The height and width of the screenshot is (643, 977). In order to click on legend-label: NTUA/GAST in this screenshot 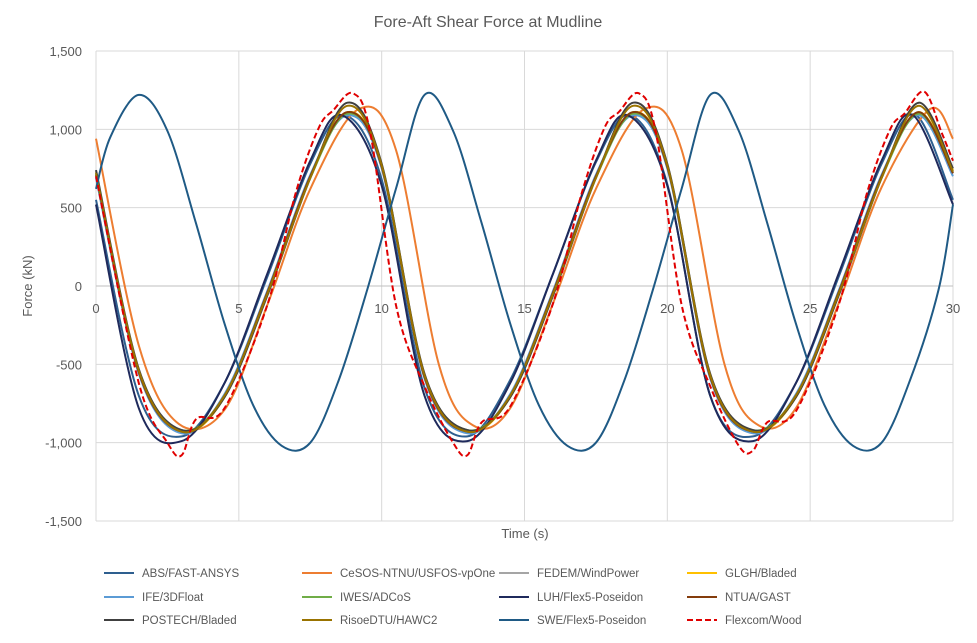, I will do `click(758, 598)`.